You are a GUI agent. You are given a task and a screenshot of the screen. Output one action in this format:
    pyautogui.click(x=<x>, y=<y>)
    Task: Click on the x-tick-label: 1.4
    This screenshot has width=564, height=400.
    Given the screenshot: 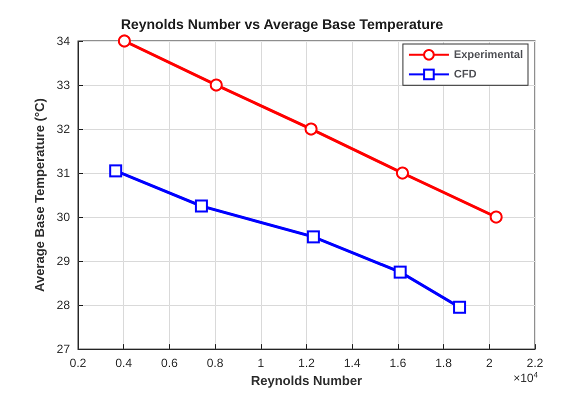 What is the action you would take?
    pyautogui.click(x=352, y=363)
    